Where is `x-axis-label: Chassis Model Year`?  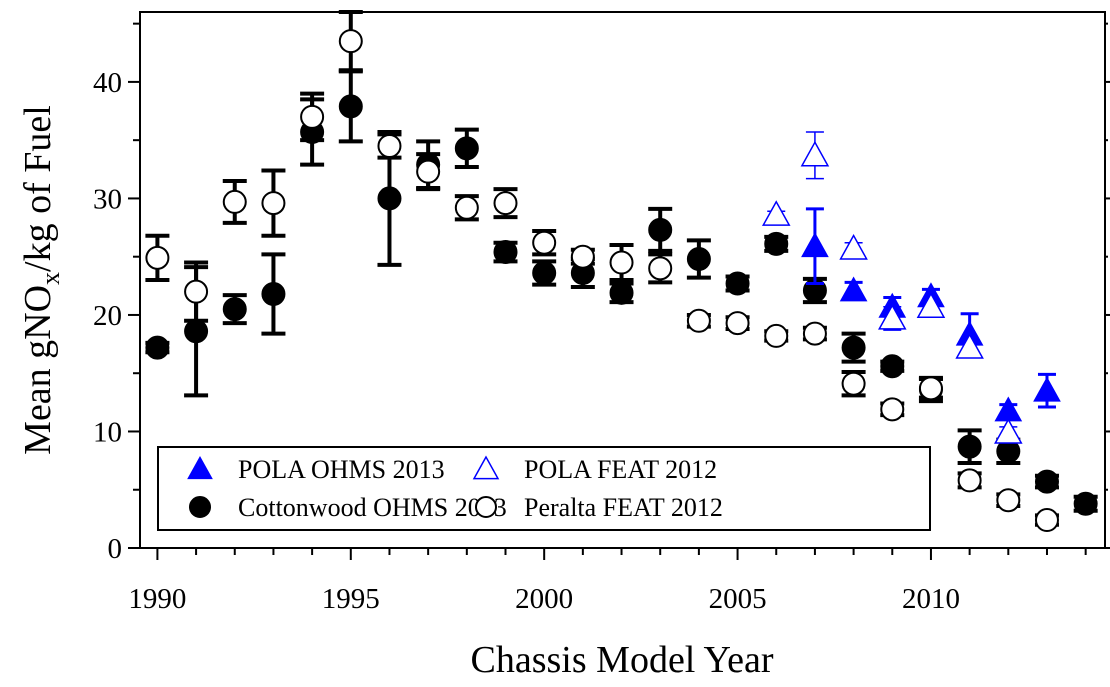 x-axis-label: Chassis Model Year is located at coordinates (622, 660).